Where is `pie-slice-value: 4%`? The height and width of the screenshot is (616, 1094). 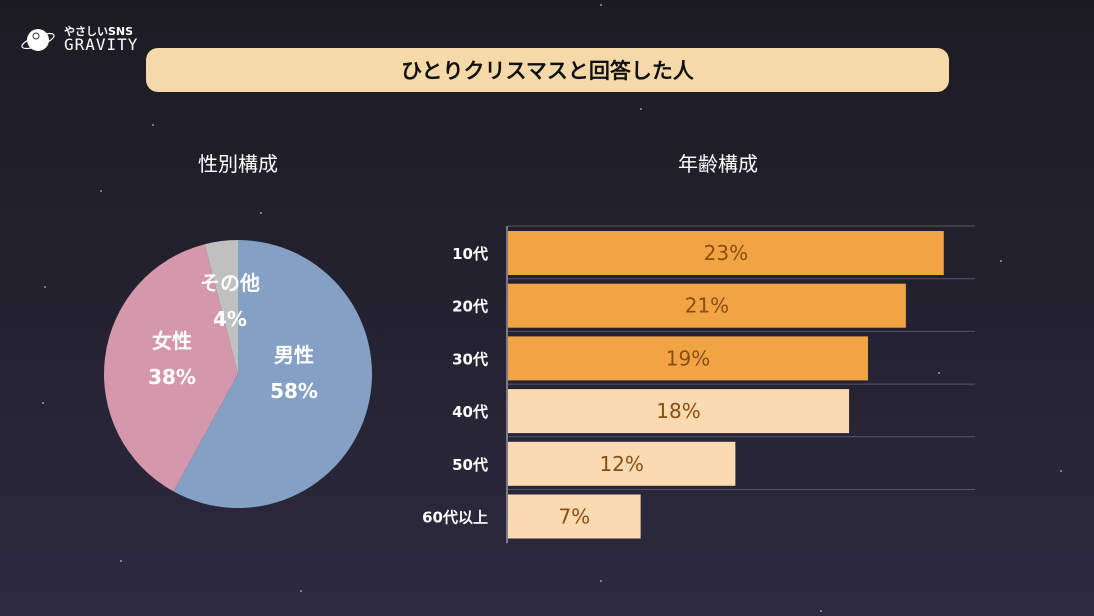
pie-slice-value: 4% is located at coordinates (230, 319).